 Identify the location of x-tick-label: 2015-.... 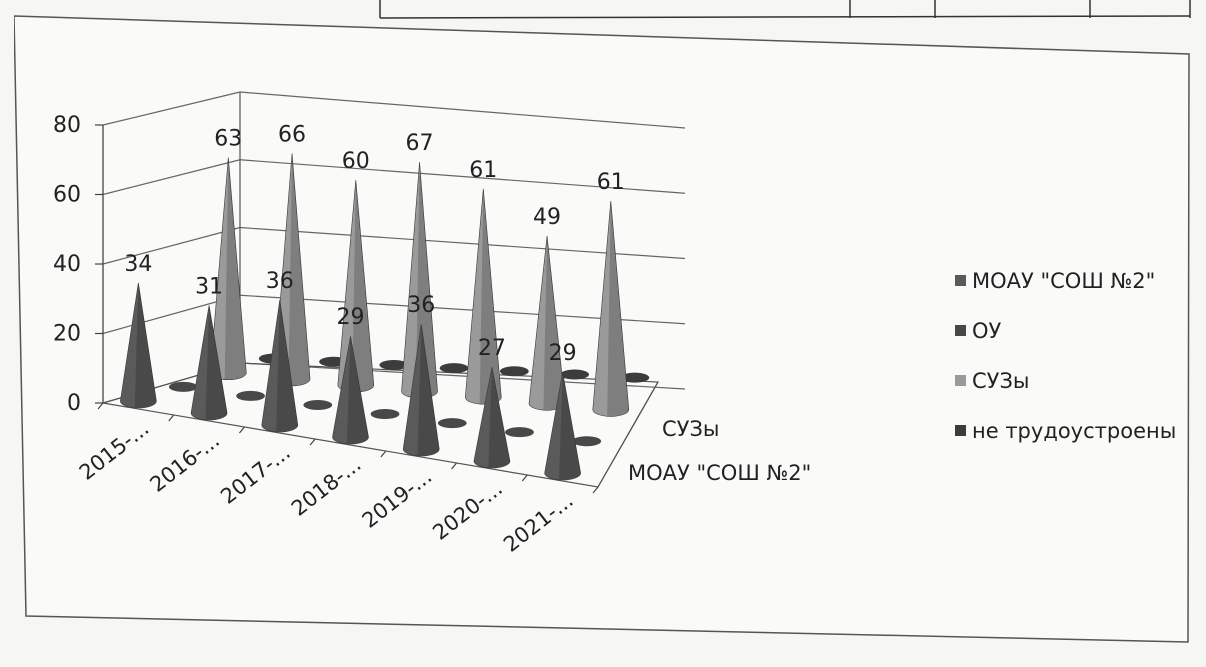
(114, 450).